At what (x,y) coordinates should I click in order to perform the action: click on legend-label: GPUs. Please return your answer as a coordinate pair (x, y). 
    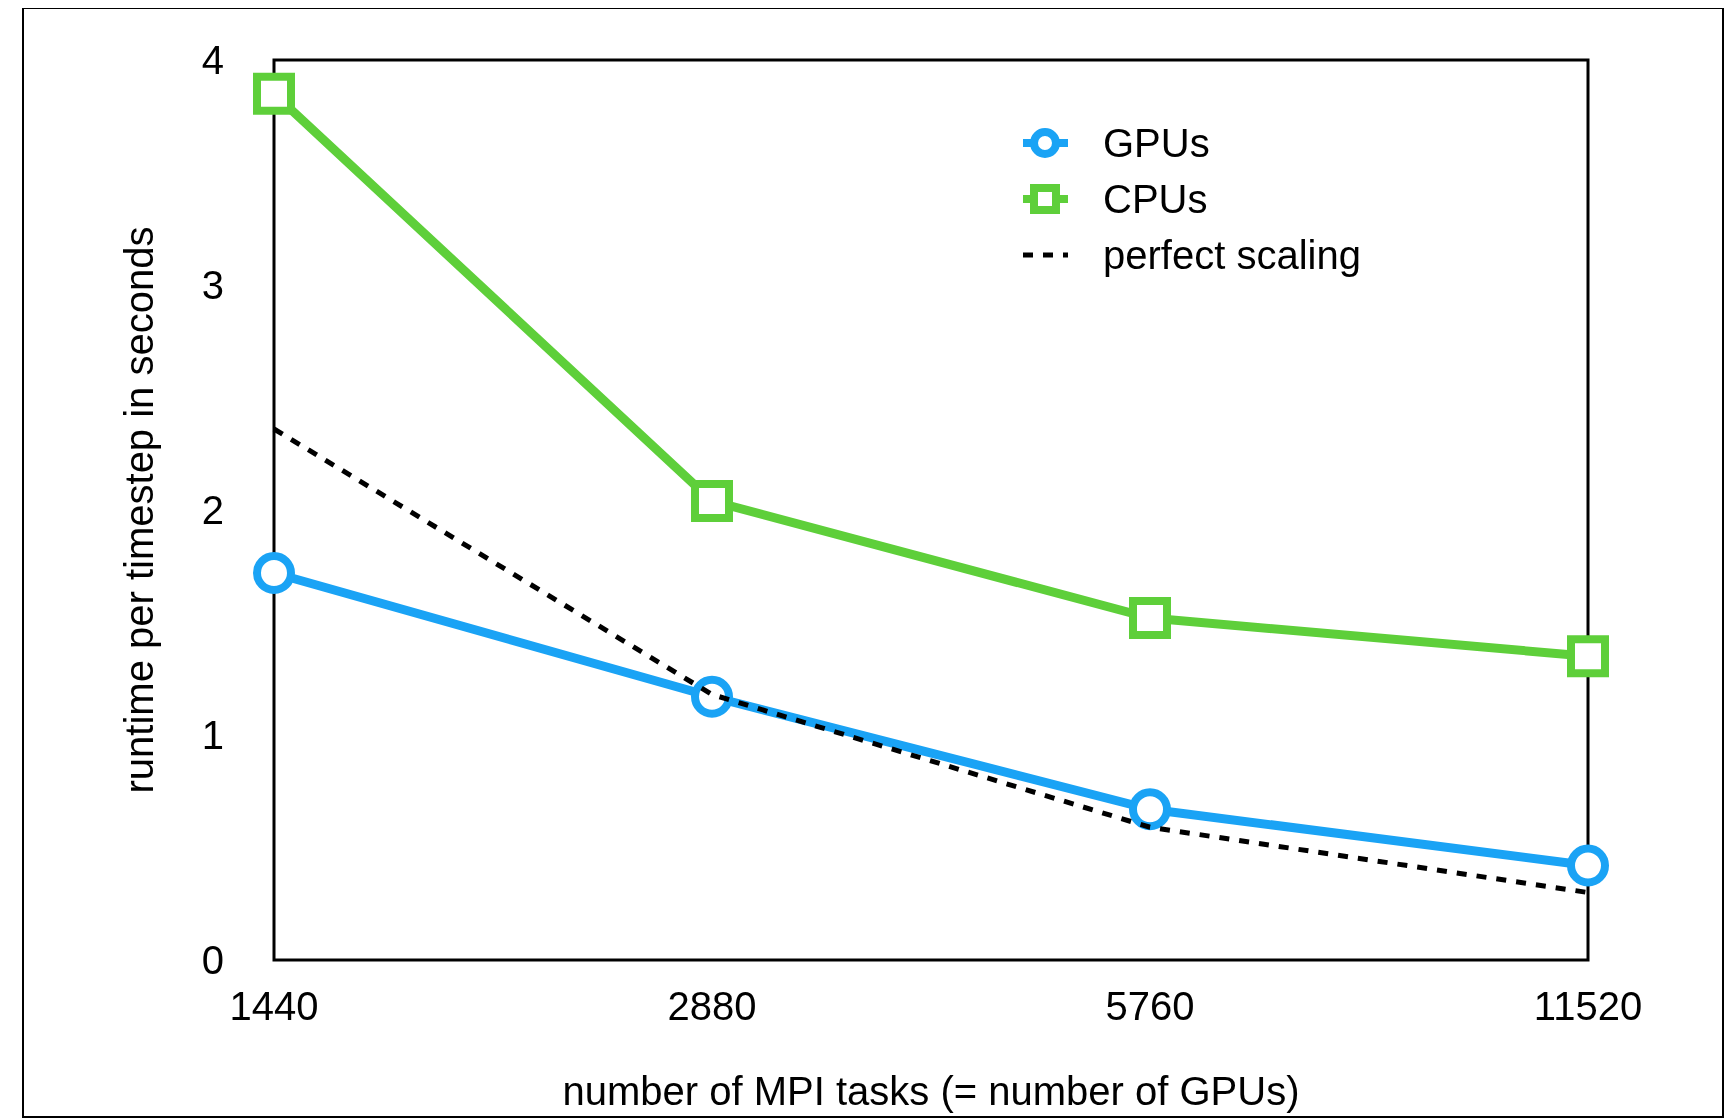
    Looking at the image, I should click on (1156, 143).